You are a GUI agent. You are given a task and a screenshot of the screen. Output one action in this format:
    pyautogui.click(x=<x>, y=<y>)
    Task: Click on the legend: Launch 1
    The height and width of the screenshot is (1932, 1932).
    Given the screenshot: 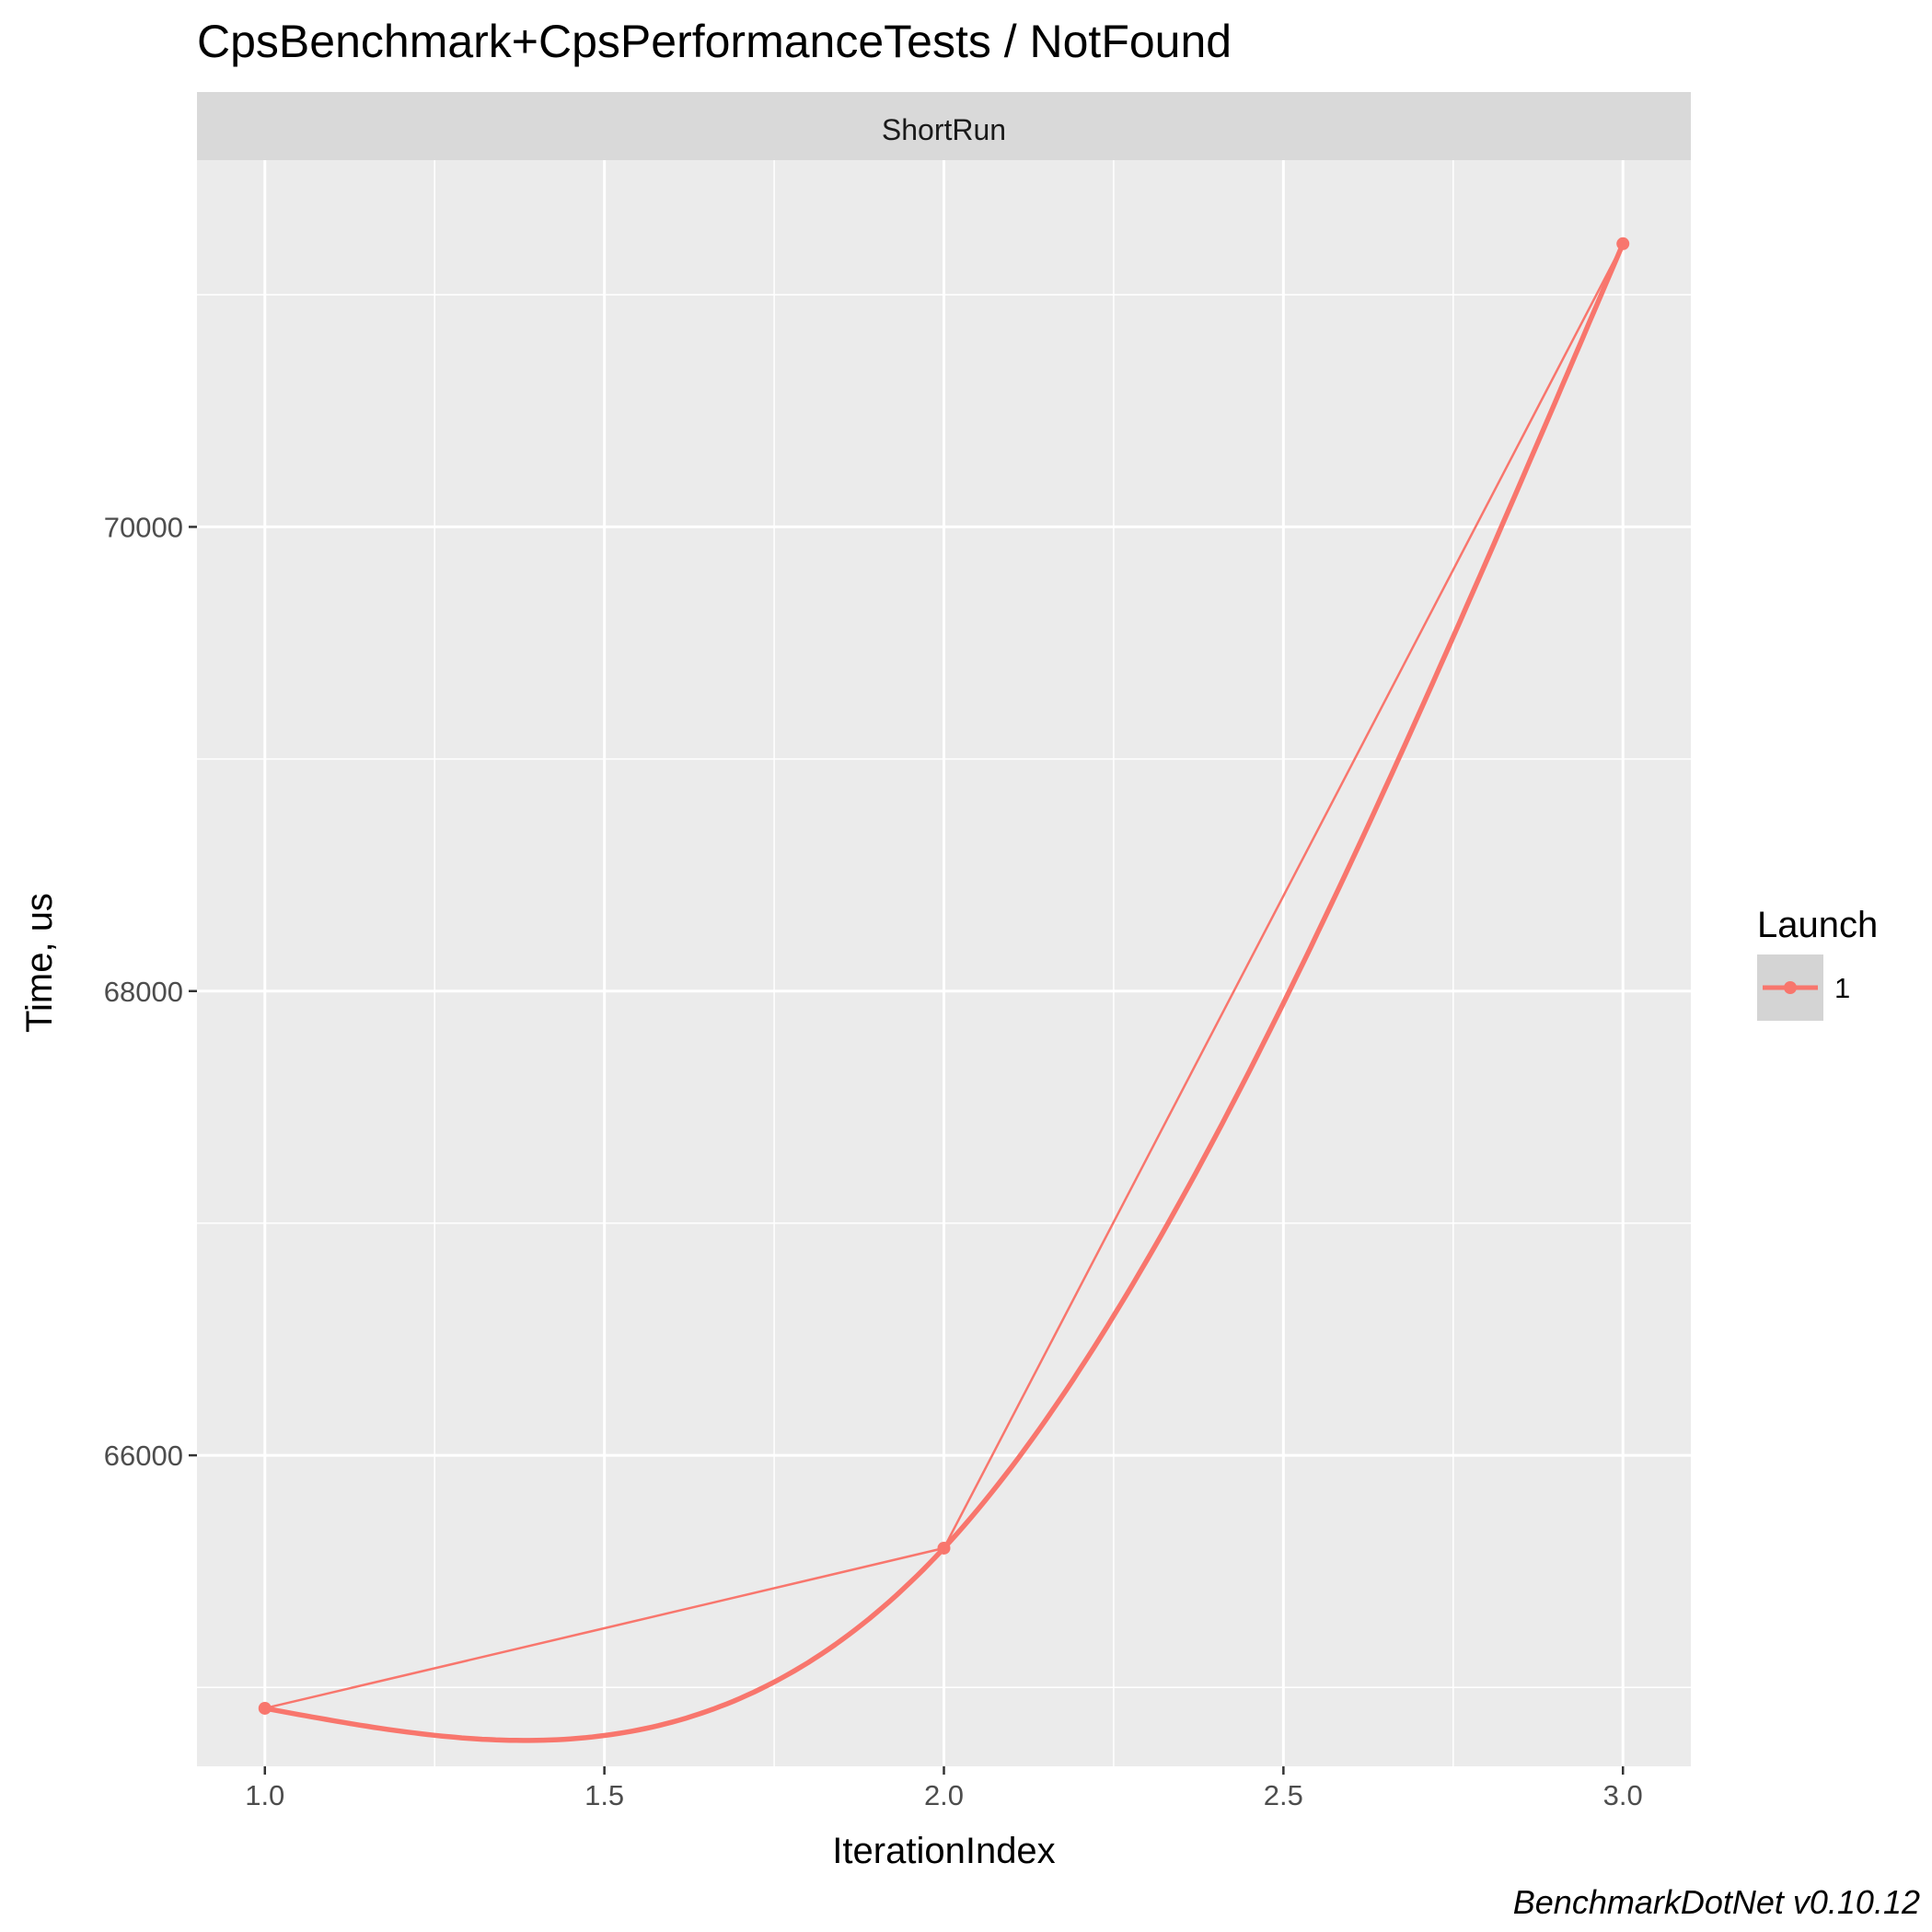 What is the action you would take?
    pyautogui.click(x=1818, y=963)
    